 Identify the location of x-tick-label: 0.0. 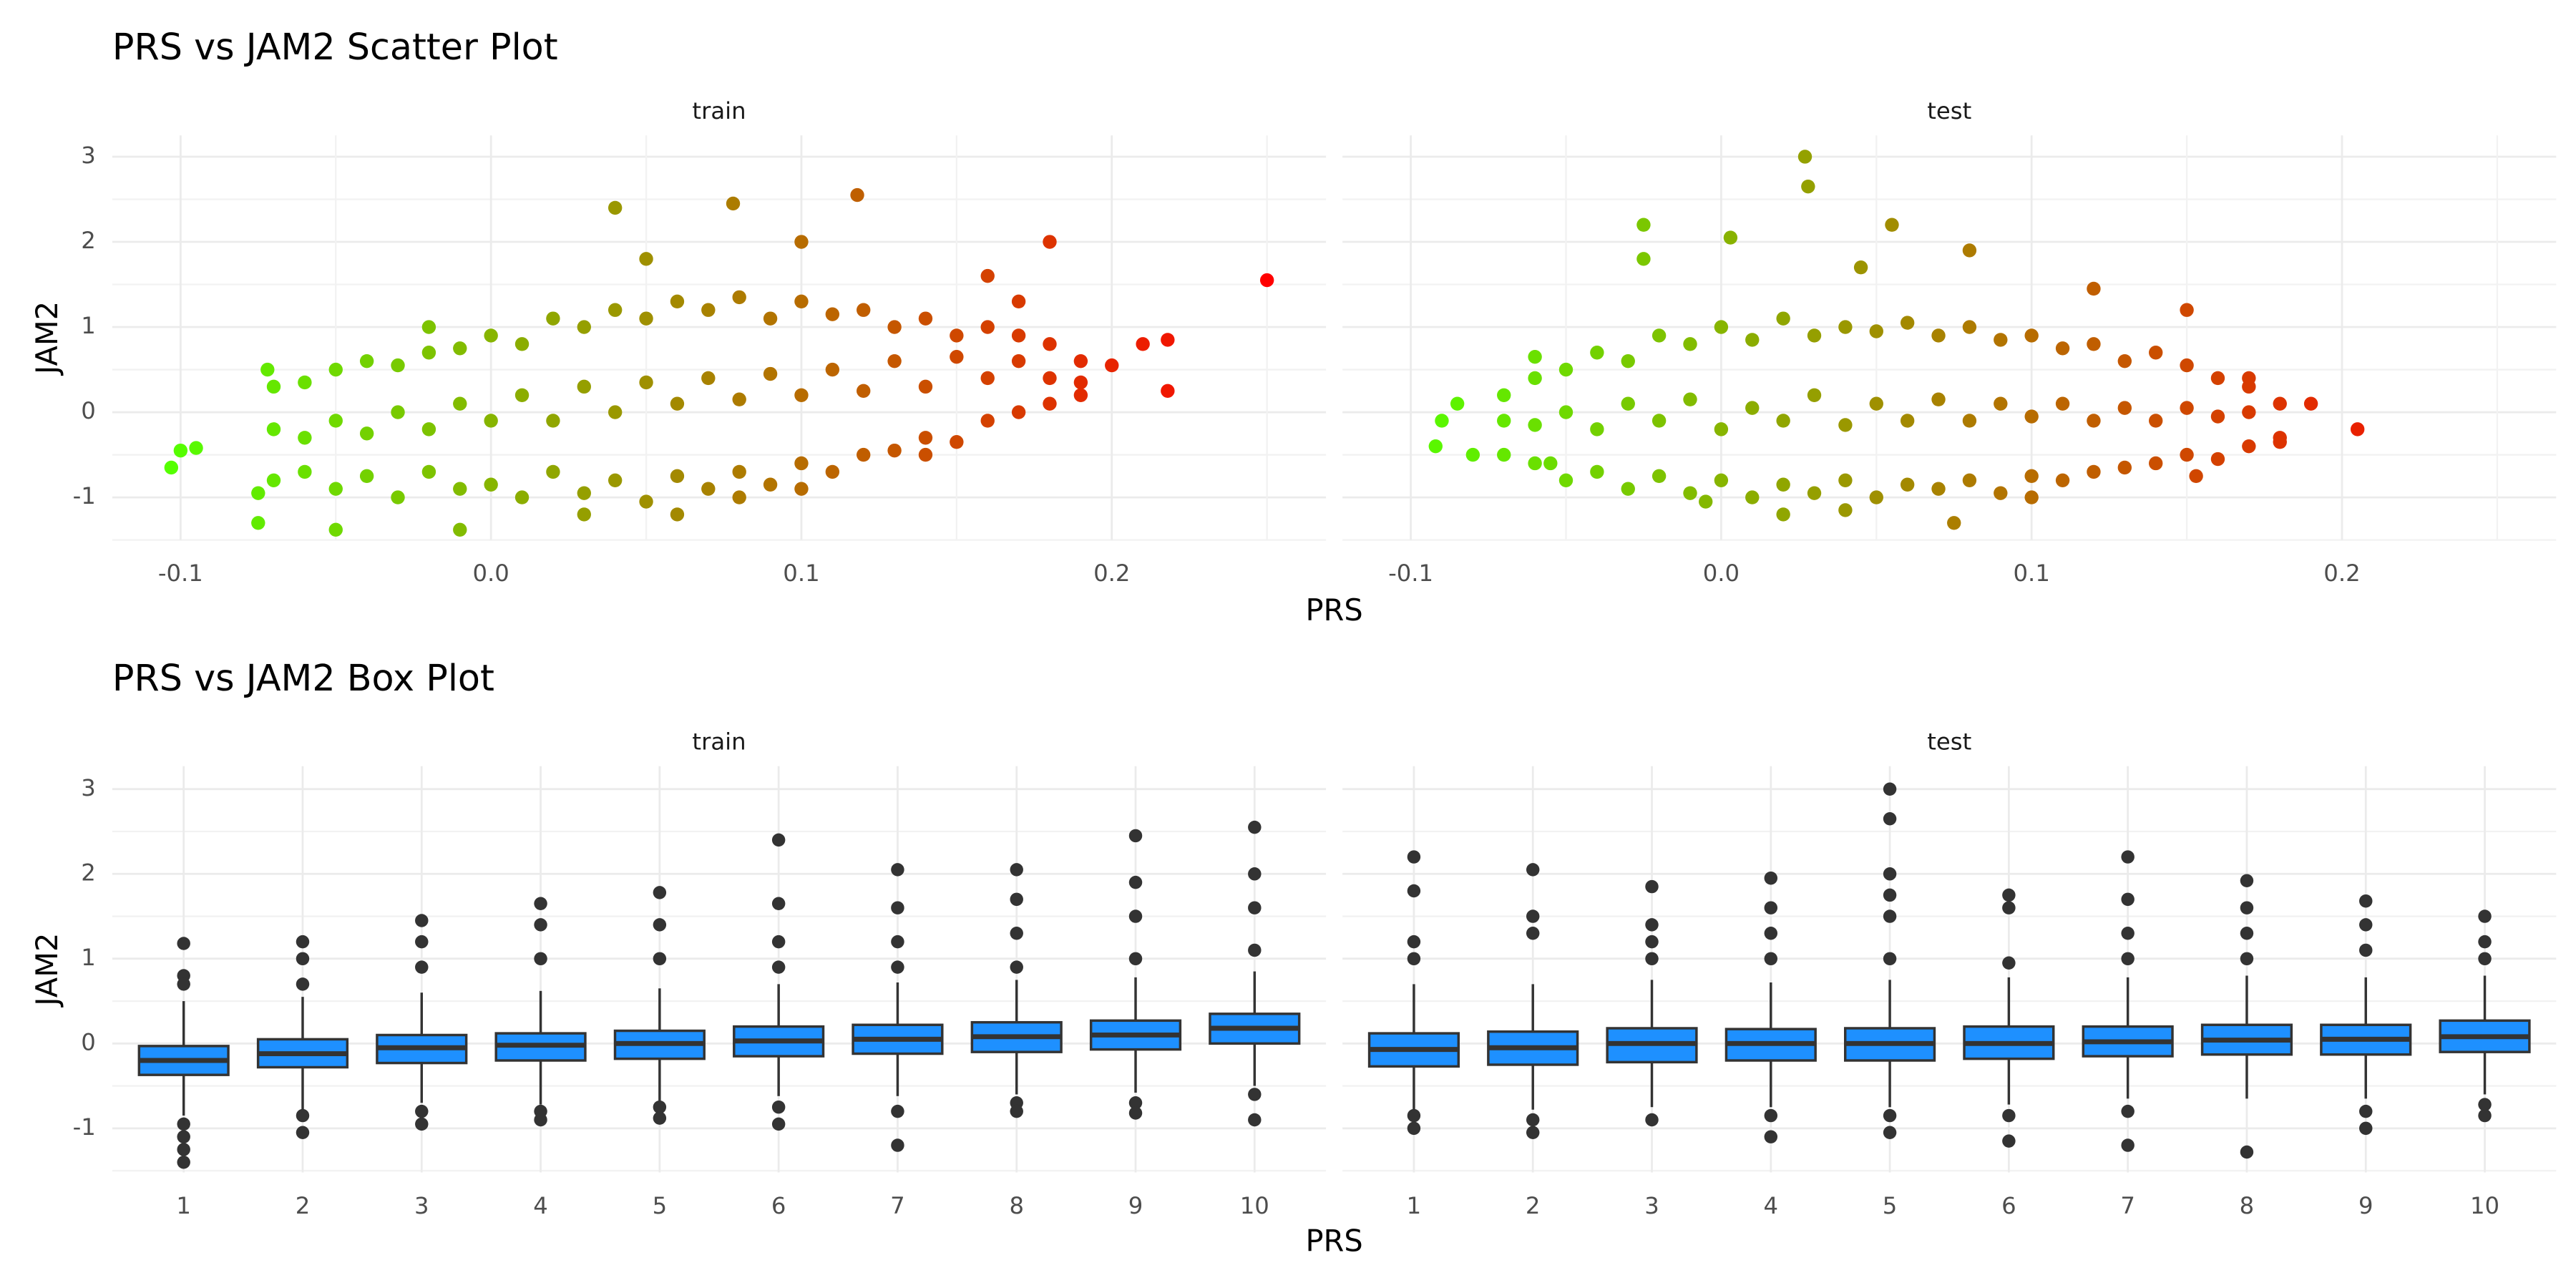
(490, 573).